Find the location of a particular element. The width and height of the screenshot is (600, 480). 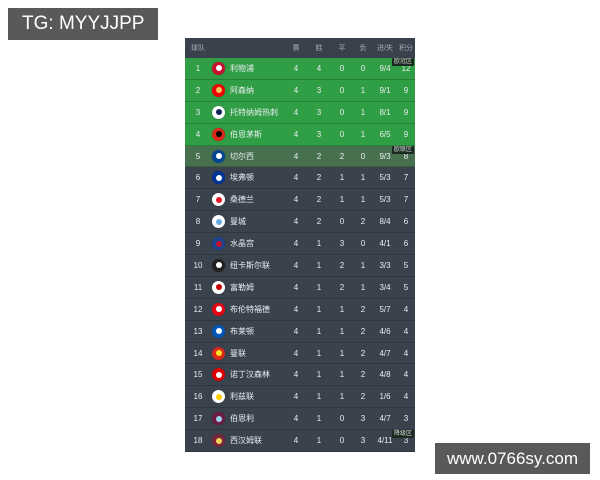

win-value: 2 is located at coordinates (319, 222).